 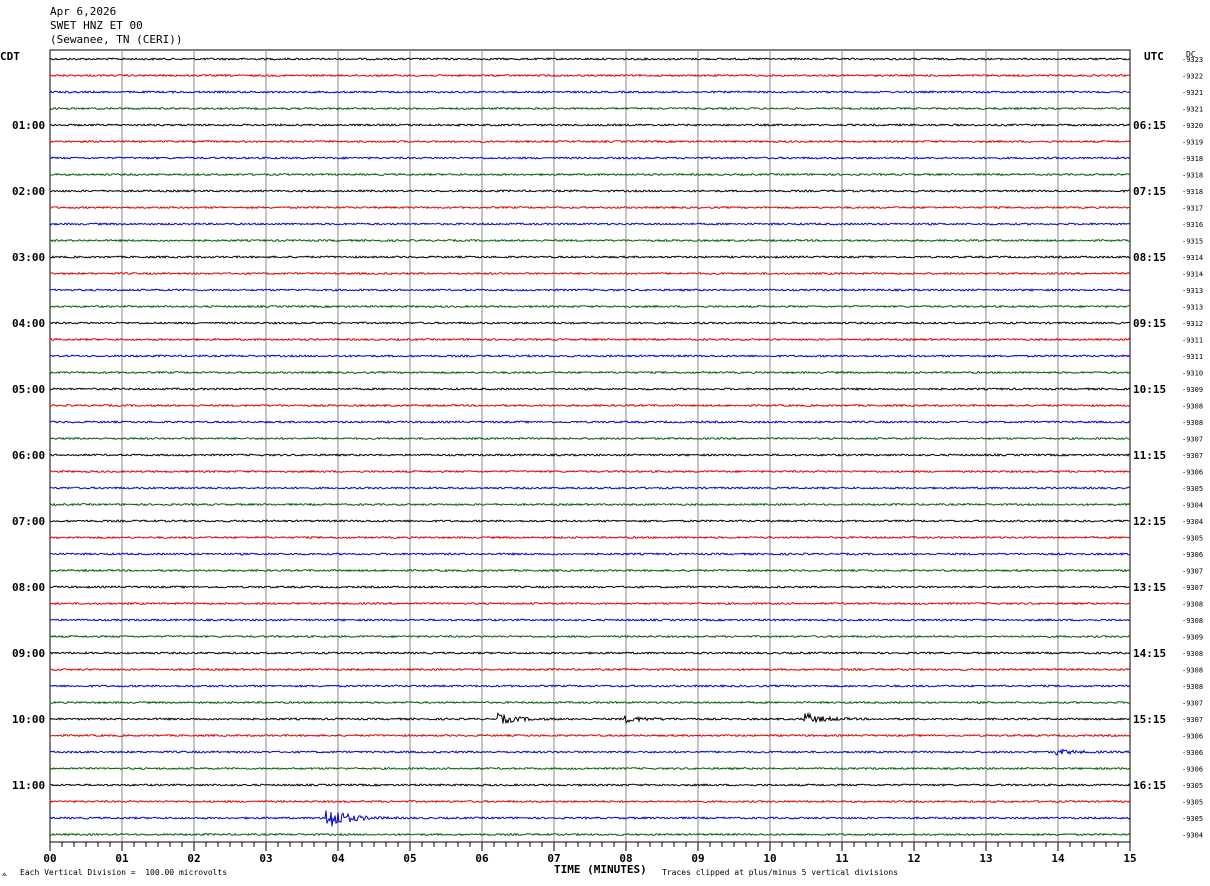 What do you see at coordinates (1192, 143) in the screenshot?
I see `dc-offset-label: -9319` at bounding box center [1192, 143].